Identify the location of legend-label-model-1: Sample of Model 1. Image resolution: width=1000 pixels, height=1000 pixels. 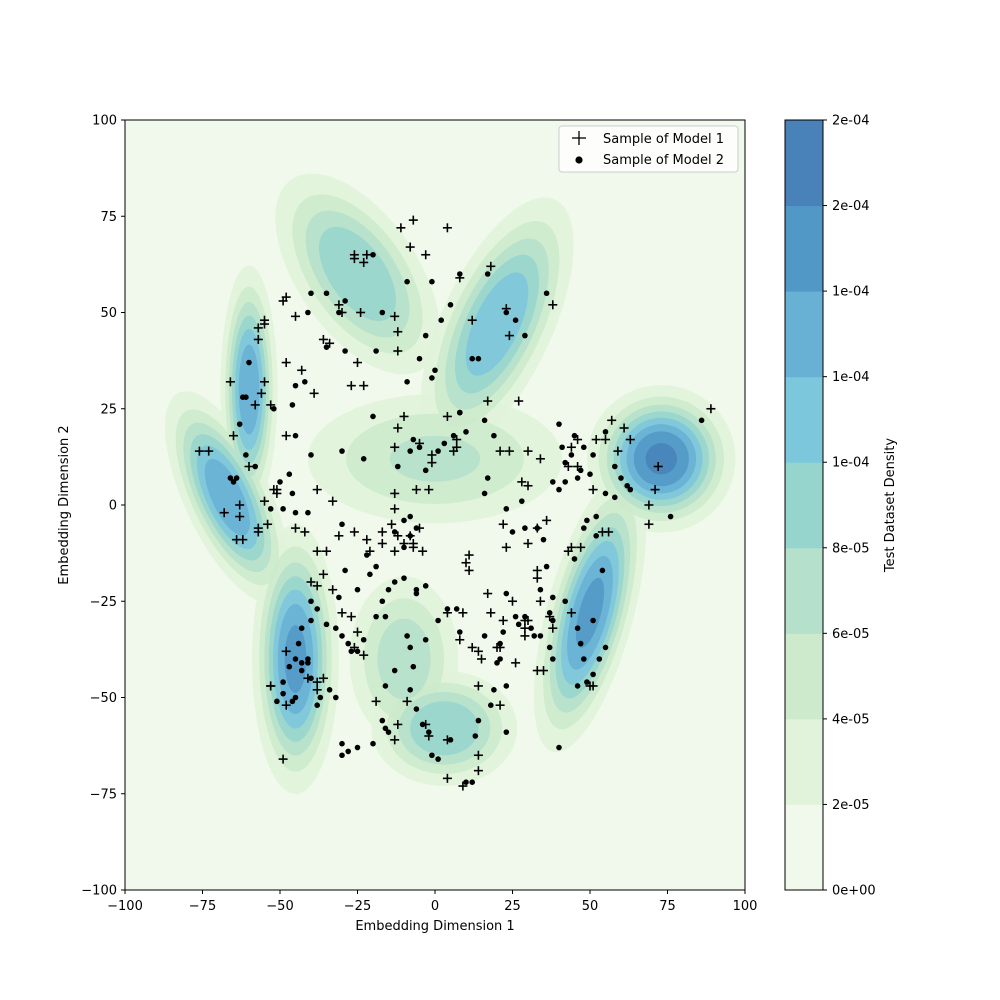
(663, 139).